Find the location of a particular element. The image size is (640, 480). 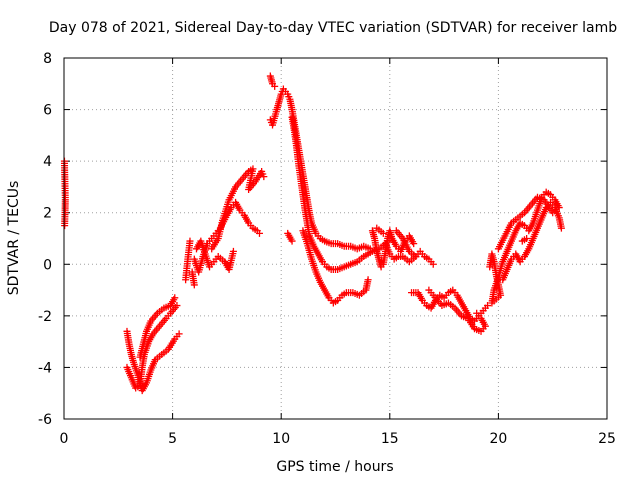

y-tick-label: -4 is located at coordinates (45, 368).